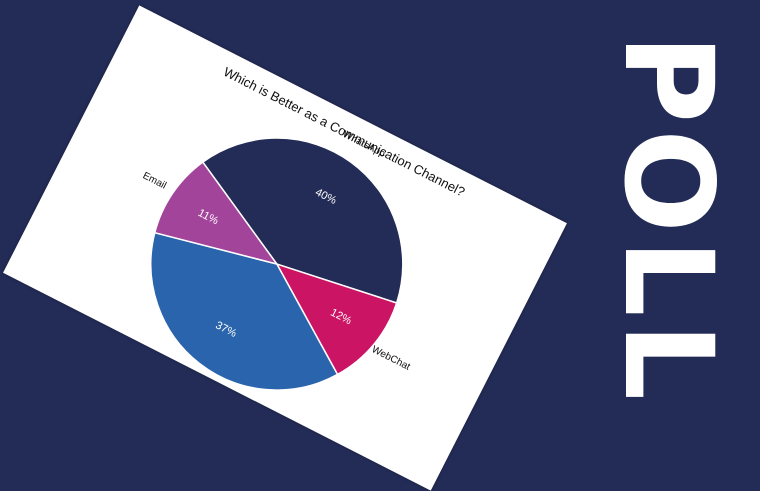 The width and height of the screenshot is (760, 491). I want to click on slice-category-label: Email, so click(154, 180).